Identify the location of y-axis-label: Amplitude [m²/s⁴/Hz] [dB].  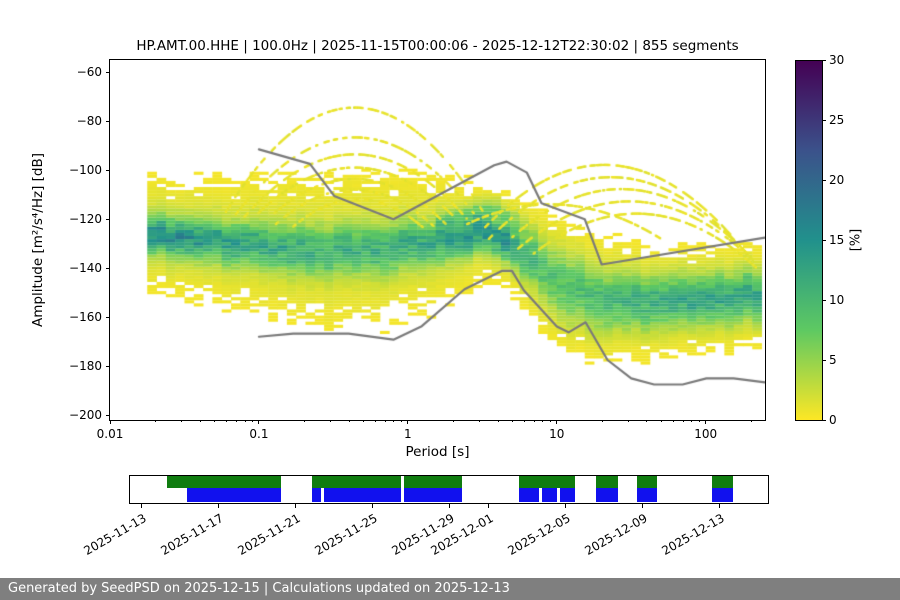
(38, 240).